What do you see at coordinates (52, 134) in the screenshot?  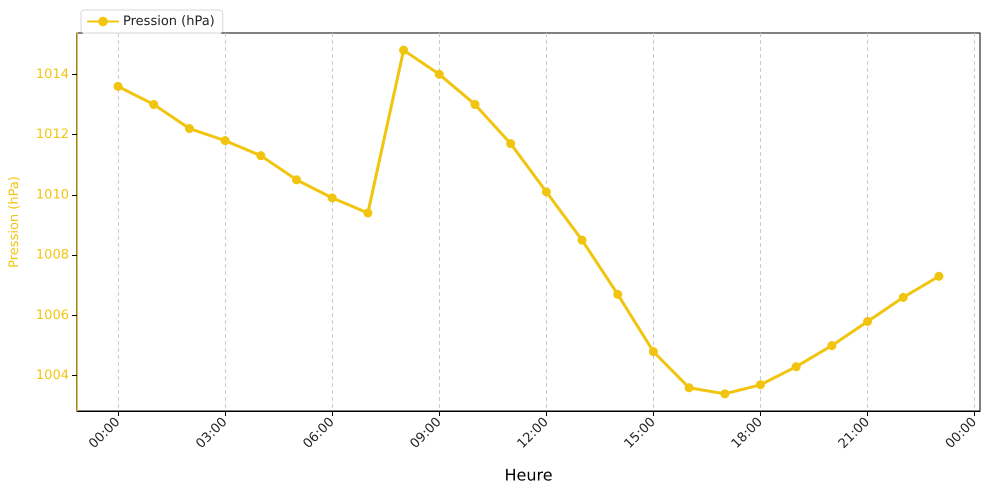 I see `y-tick-label: 1012` at bounding box center [52, 134].